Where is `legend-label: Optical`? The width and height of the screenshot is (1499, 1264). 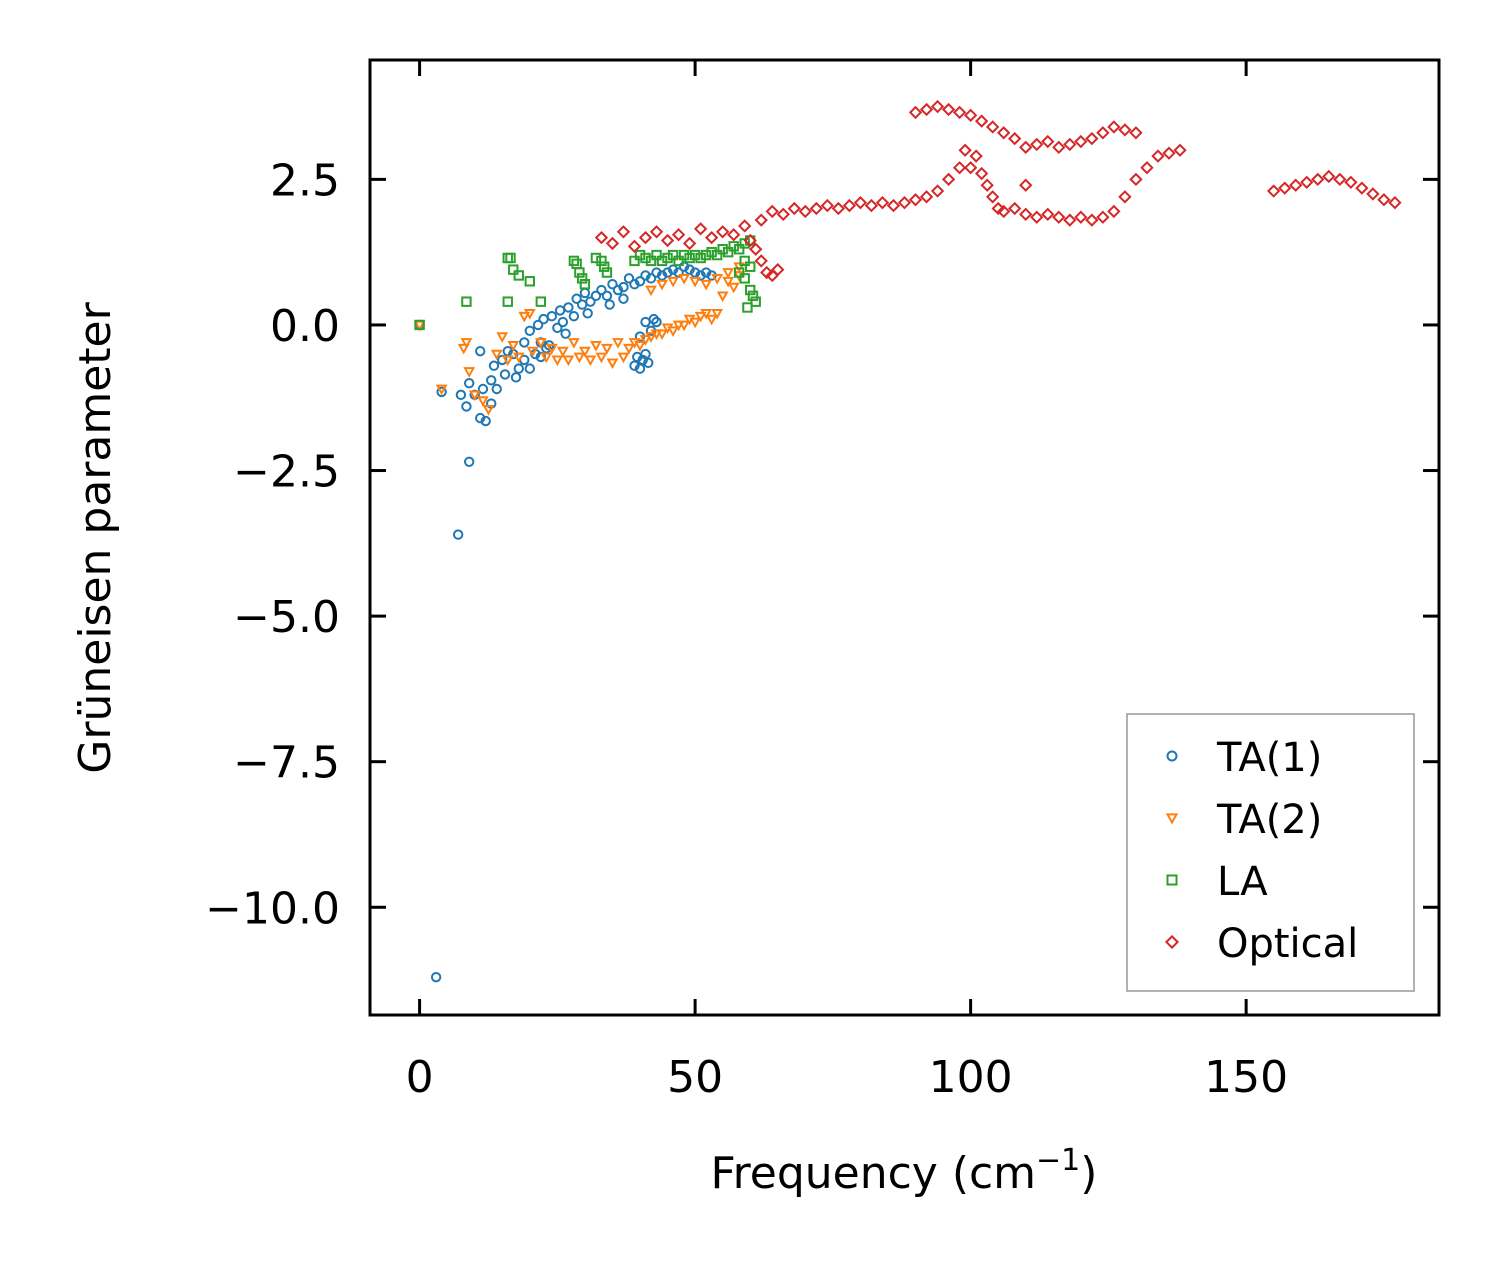 legend-label: Optical is located at coordinates (1287, 944).